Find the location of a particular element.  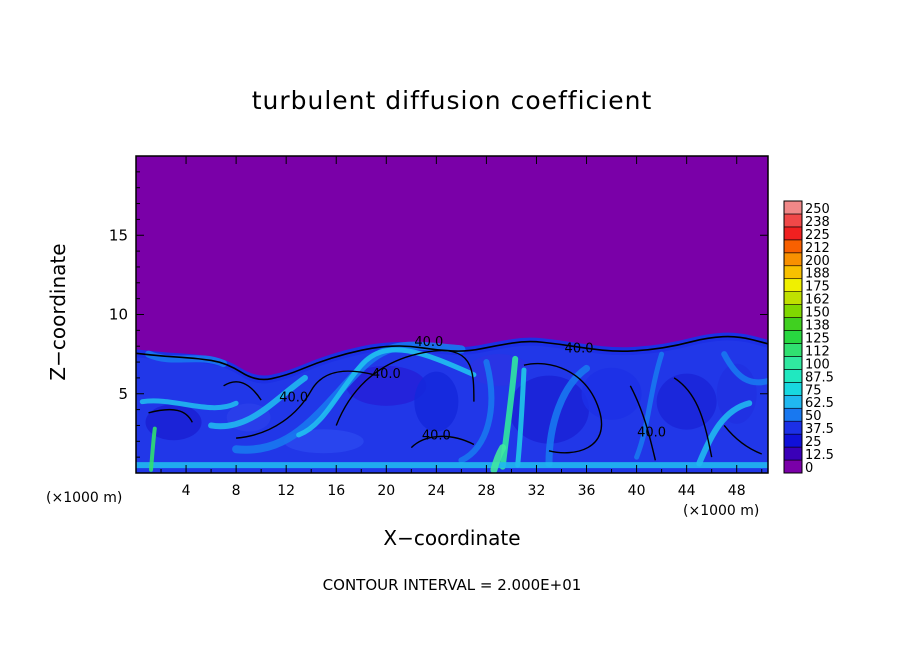

colorbar-label: 50 is located at coordinates (813, 416).